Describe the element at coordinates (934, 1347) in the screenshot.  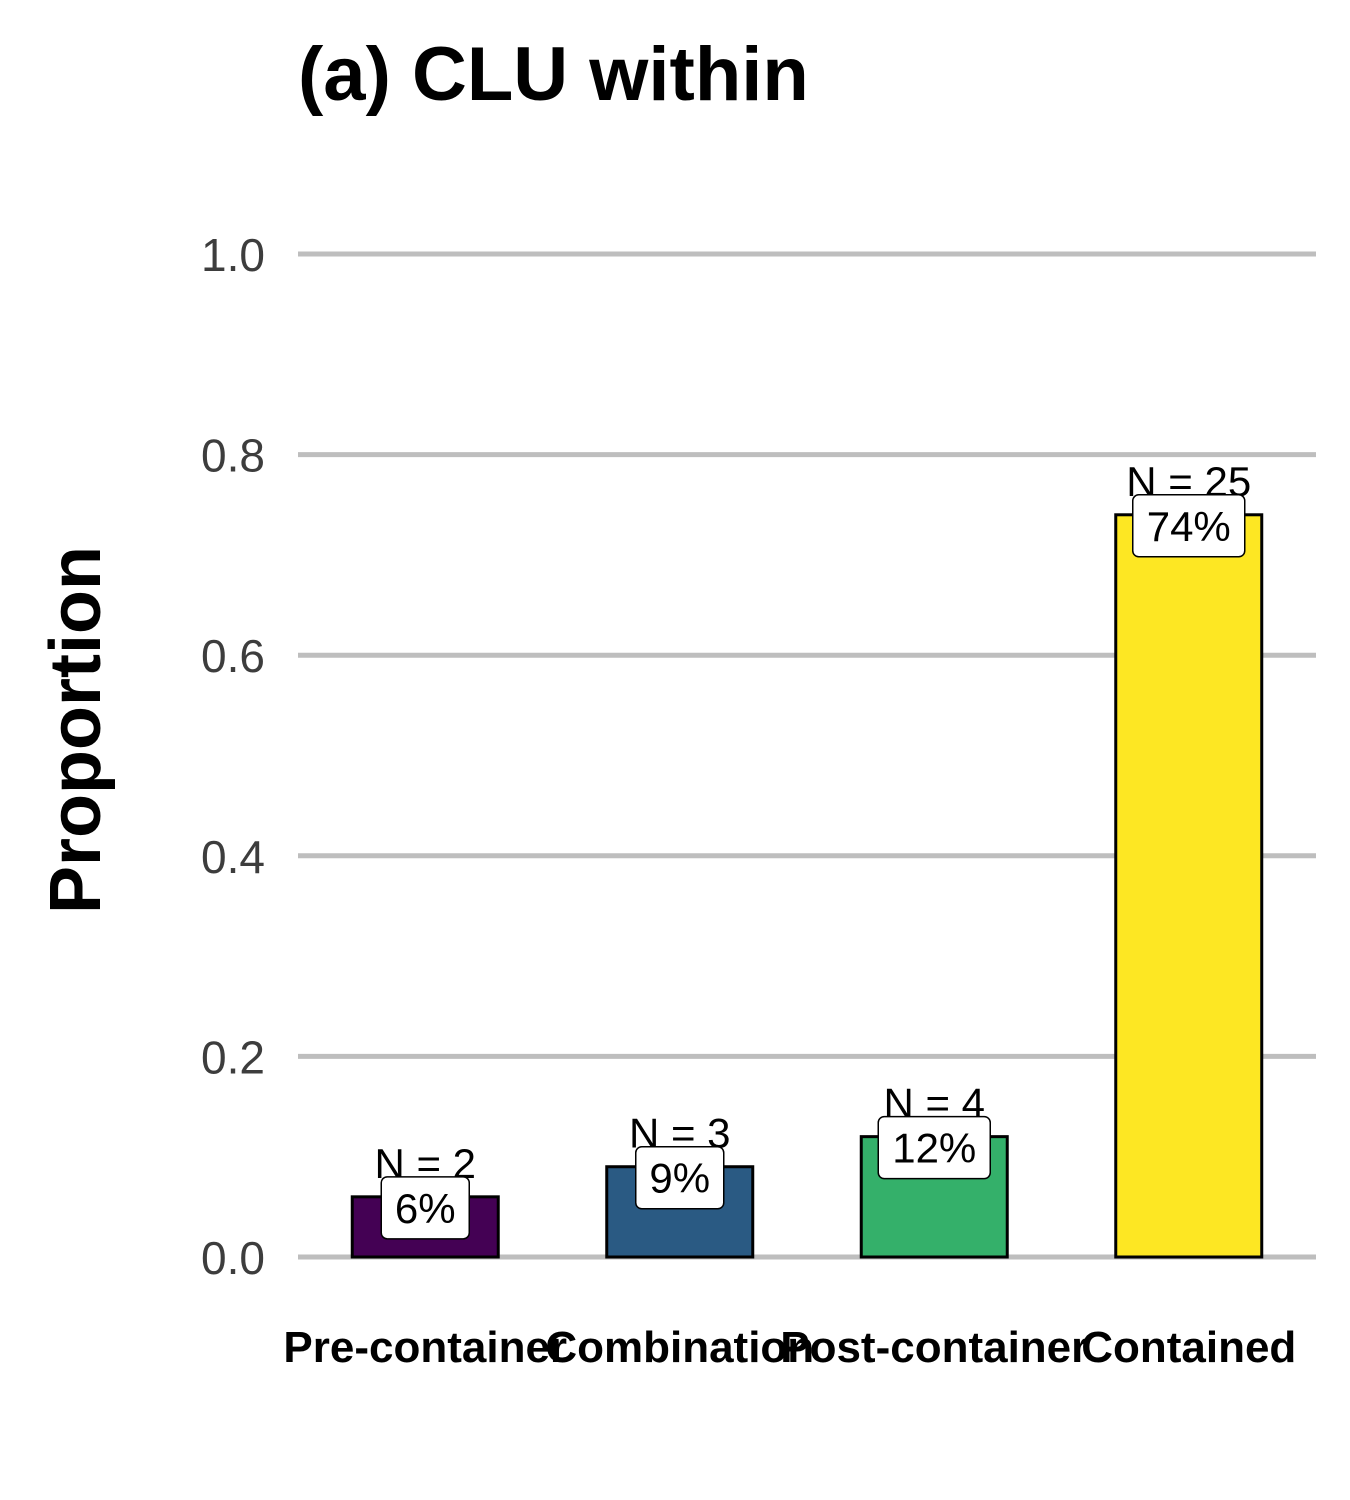
I see `x-tick-label: Post-container` at that location.